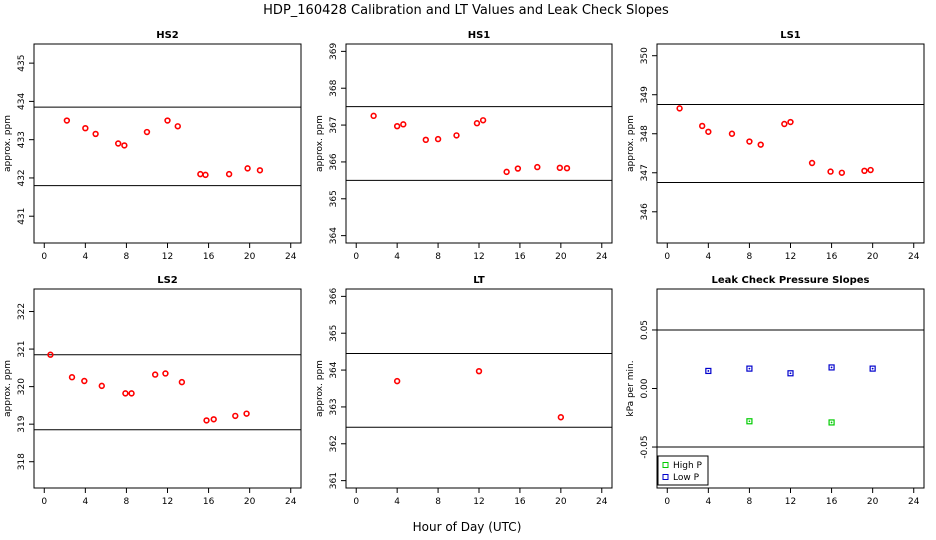 The height and width of the screenshot is (540, 936). I want to click on y-tick-label: 366, so click(334, 161).